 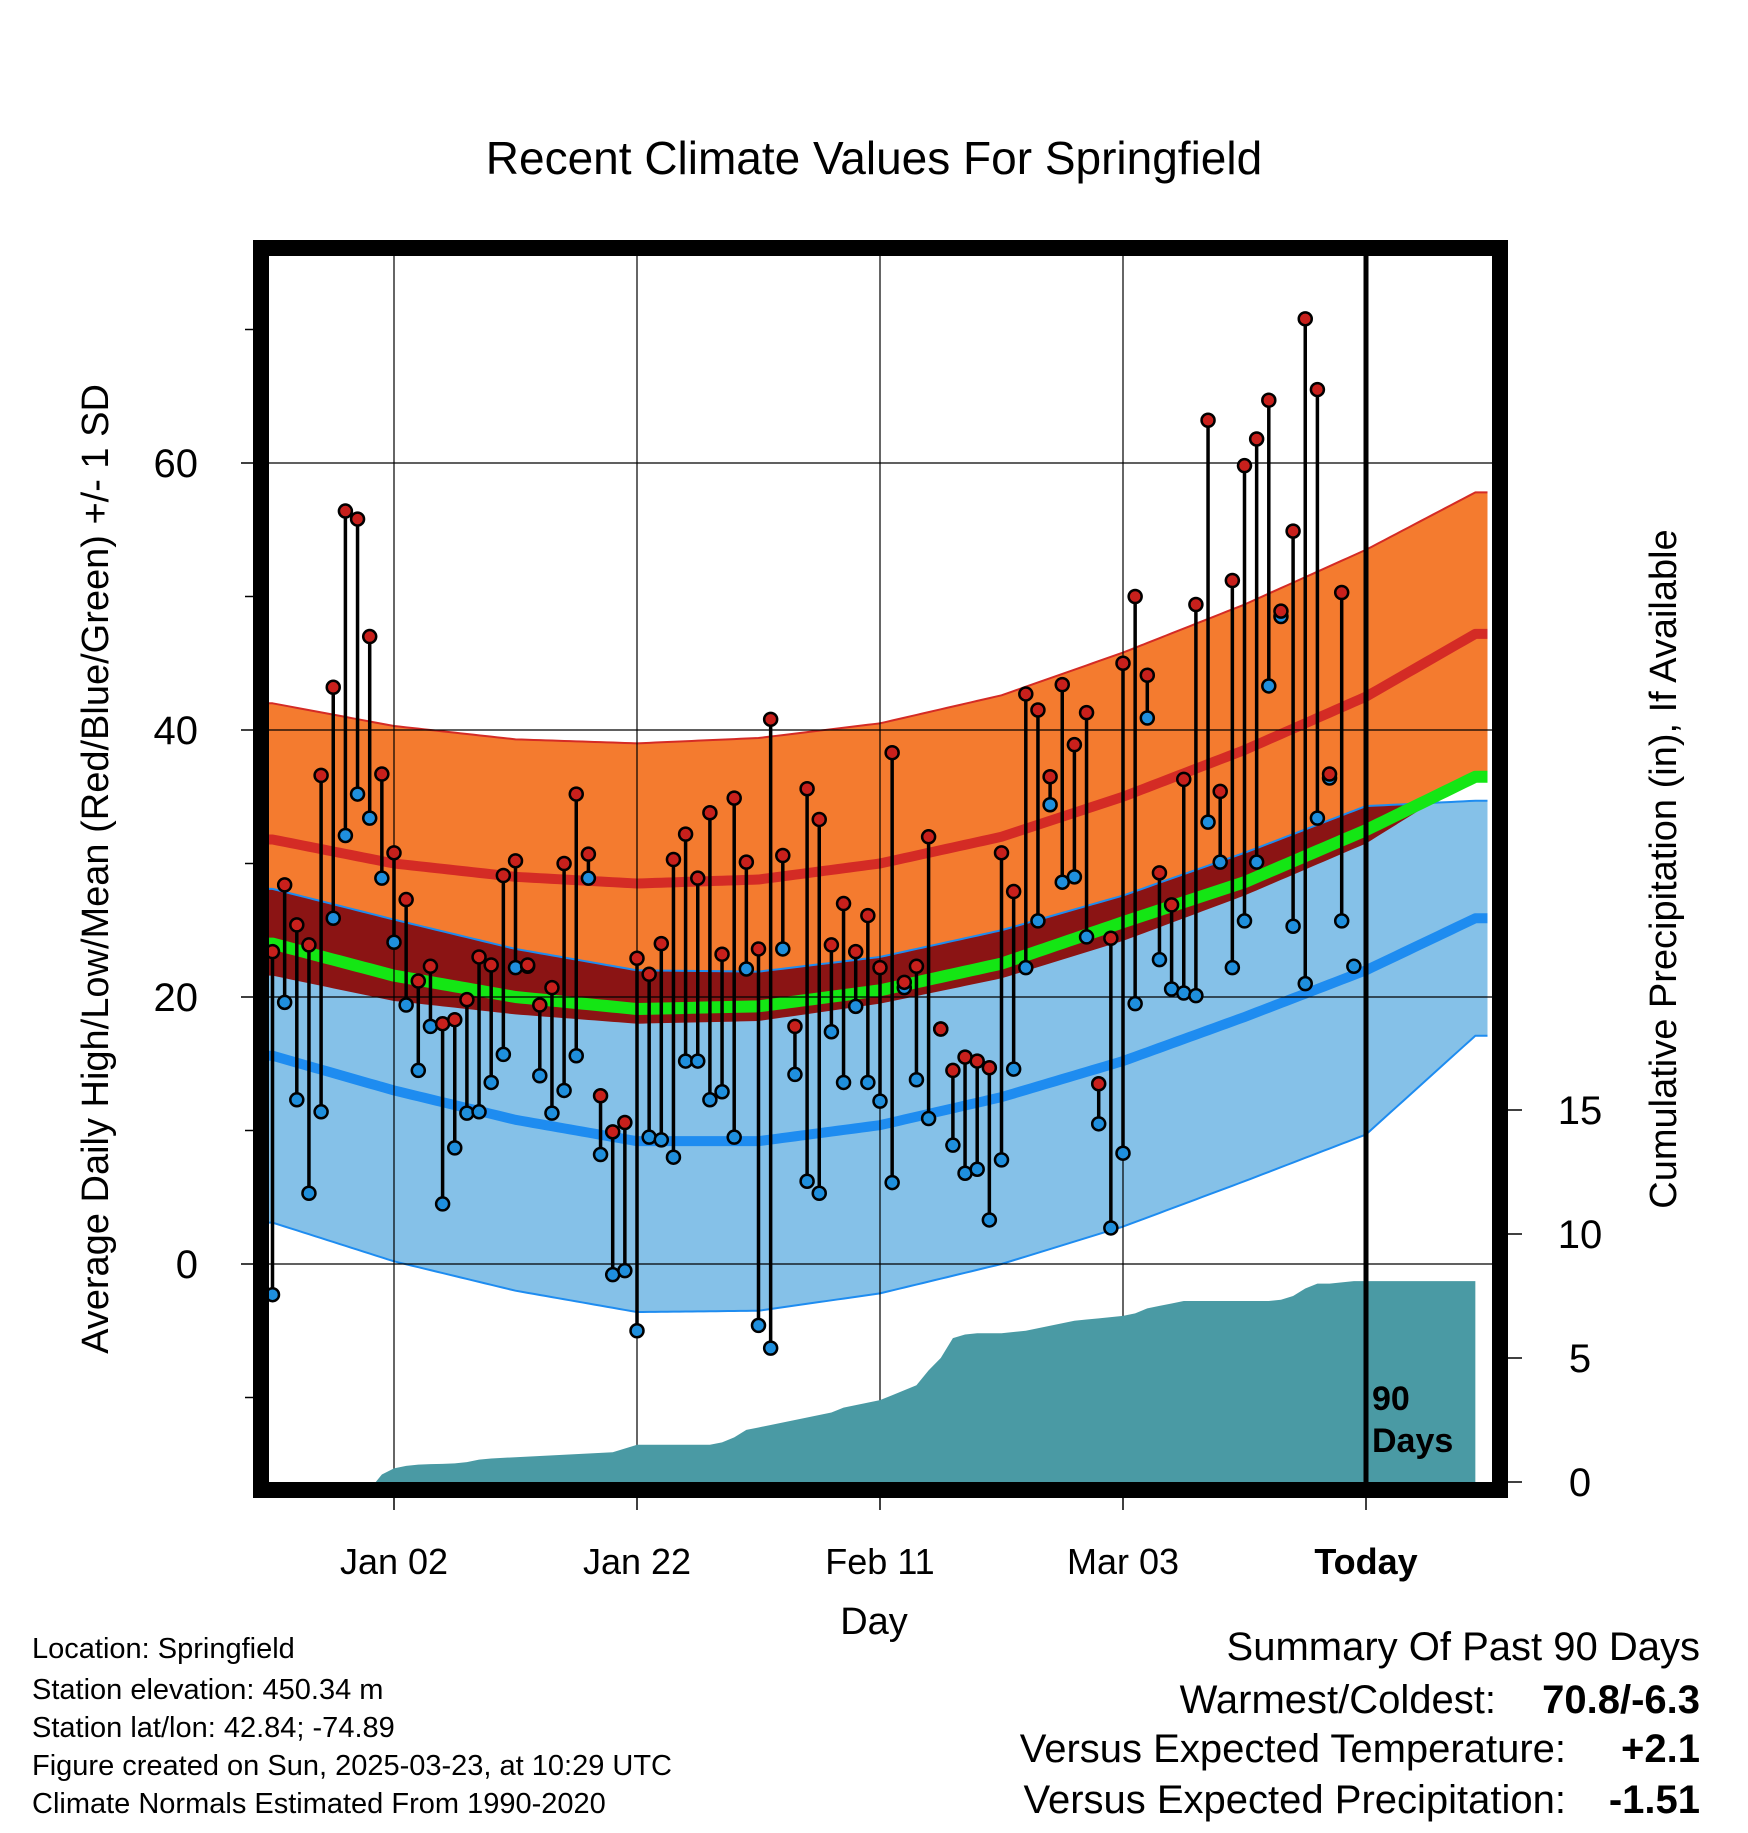 I want to click on chart-title: Recent Climate Values For Springfield, so click(x=874, y=158).